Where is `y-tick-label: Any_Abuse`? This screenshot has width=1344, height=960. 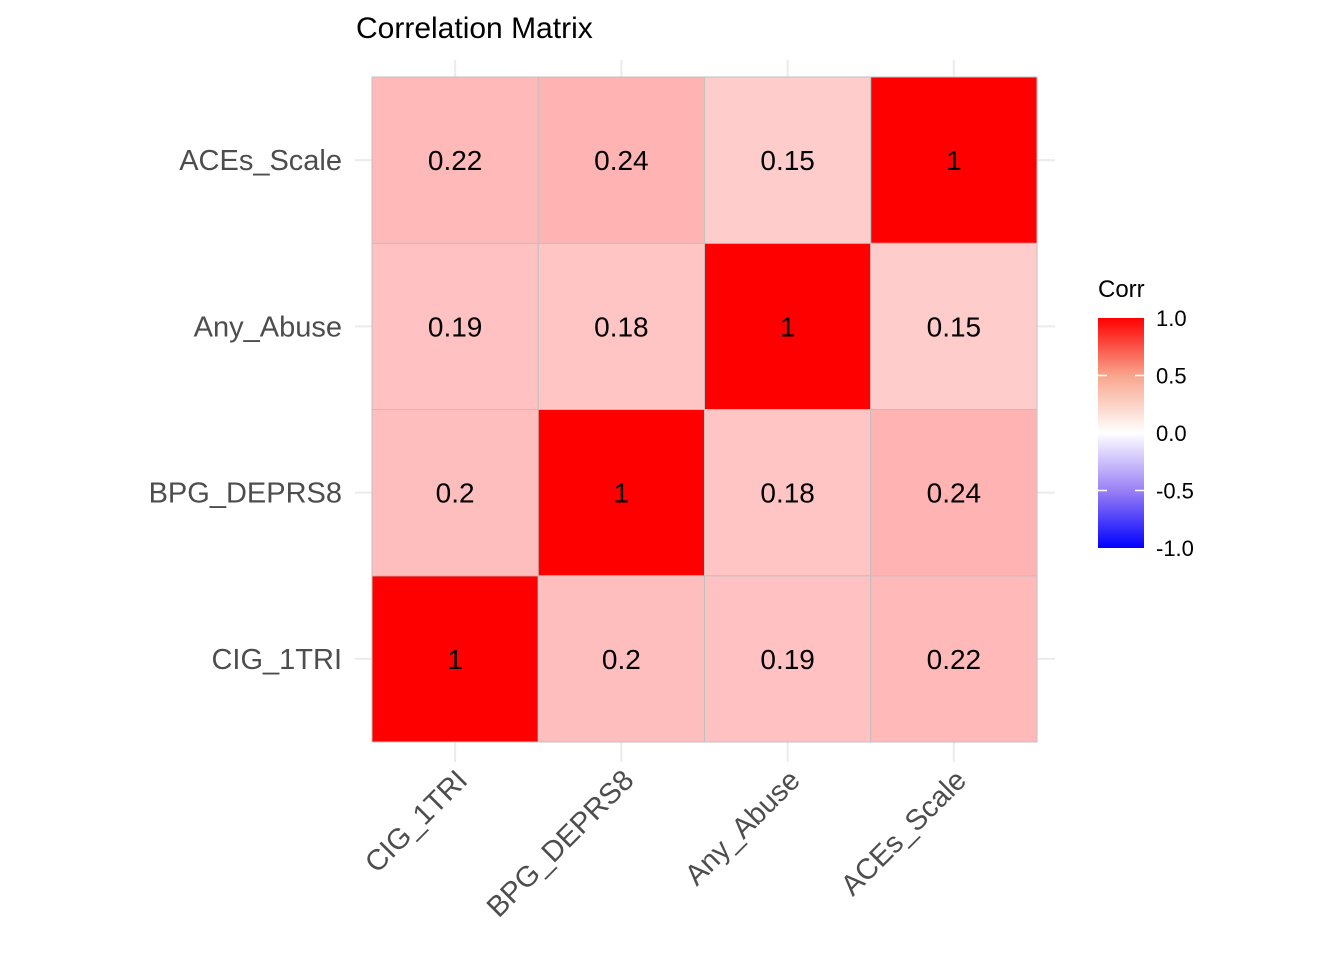
y-tick-label: Any_Abuse is located at coordinates (268, 327).